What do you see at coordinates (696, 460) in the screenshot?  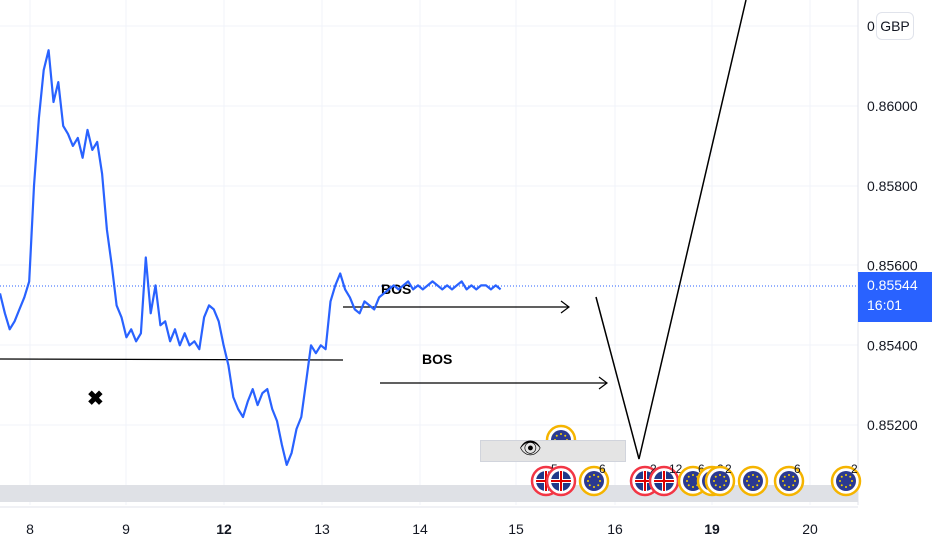 I see `economic-events: 5621262262` at bounding box center [696, 460].